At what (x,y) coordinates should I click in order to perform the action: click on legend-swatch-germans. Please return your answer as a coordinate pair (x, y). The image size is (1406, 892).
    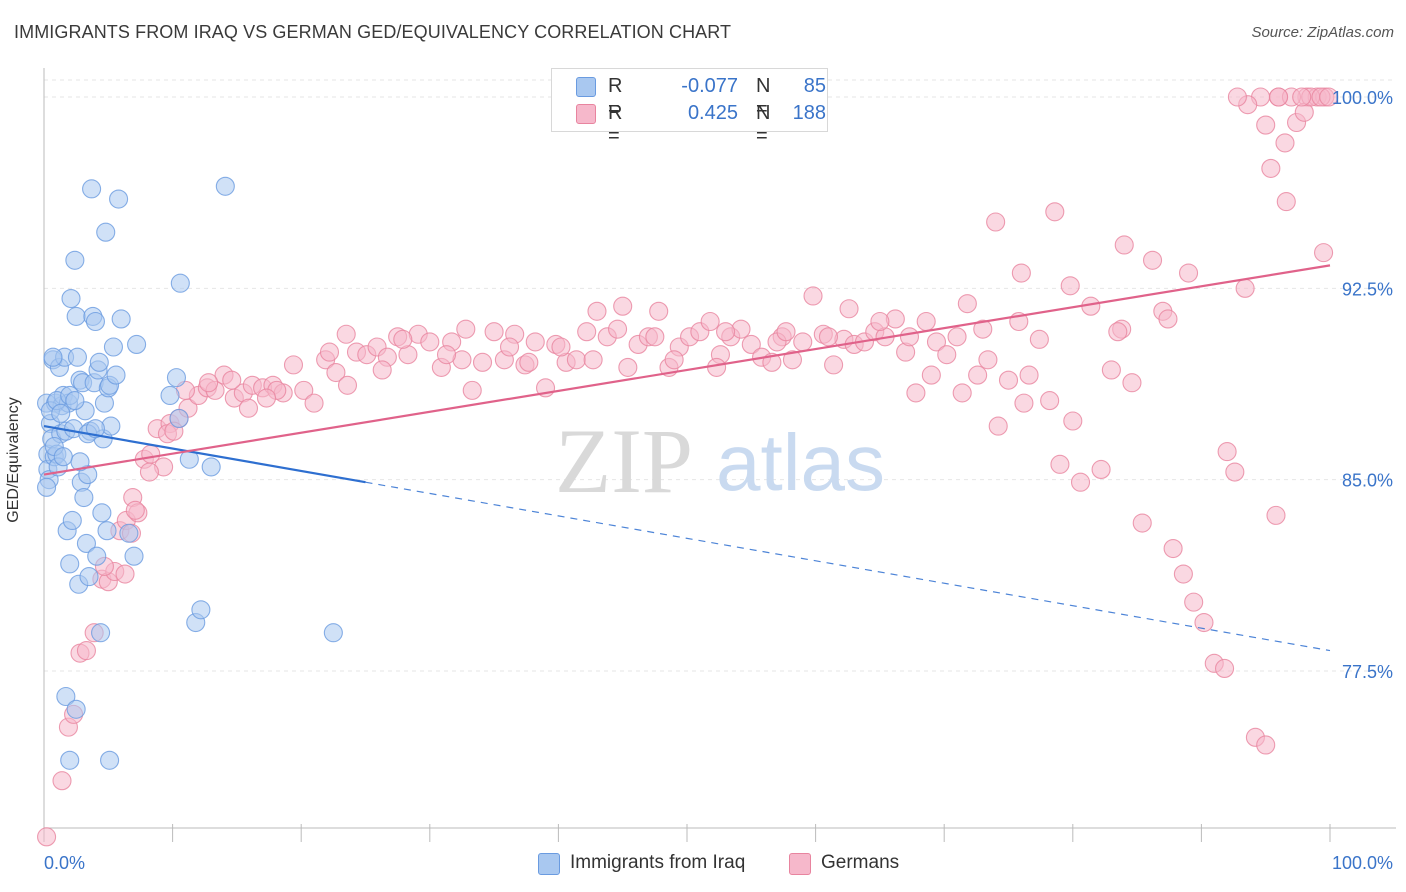
    Looking at the image, I should click on (586, 114).